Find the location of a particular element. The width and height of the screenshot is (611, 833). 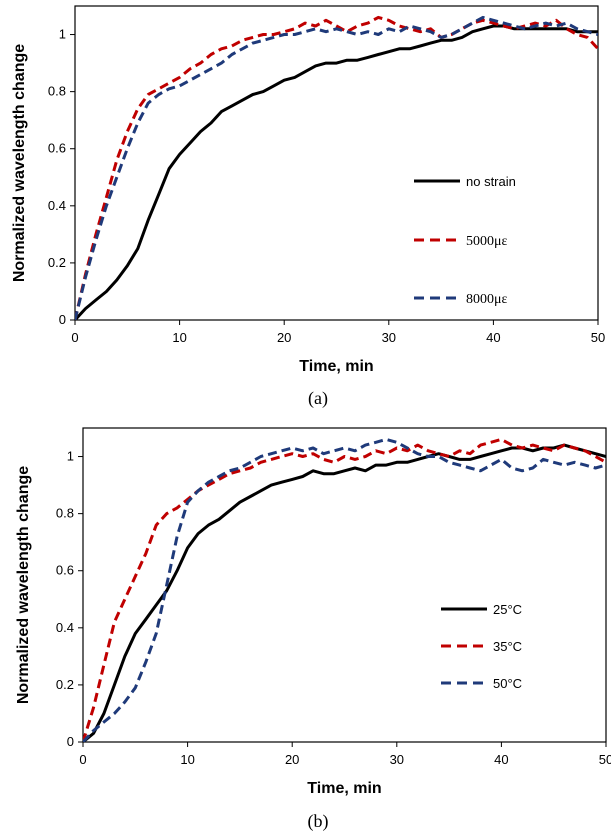

chart-caption: (b) is located at coordinates (318, 821).